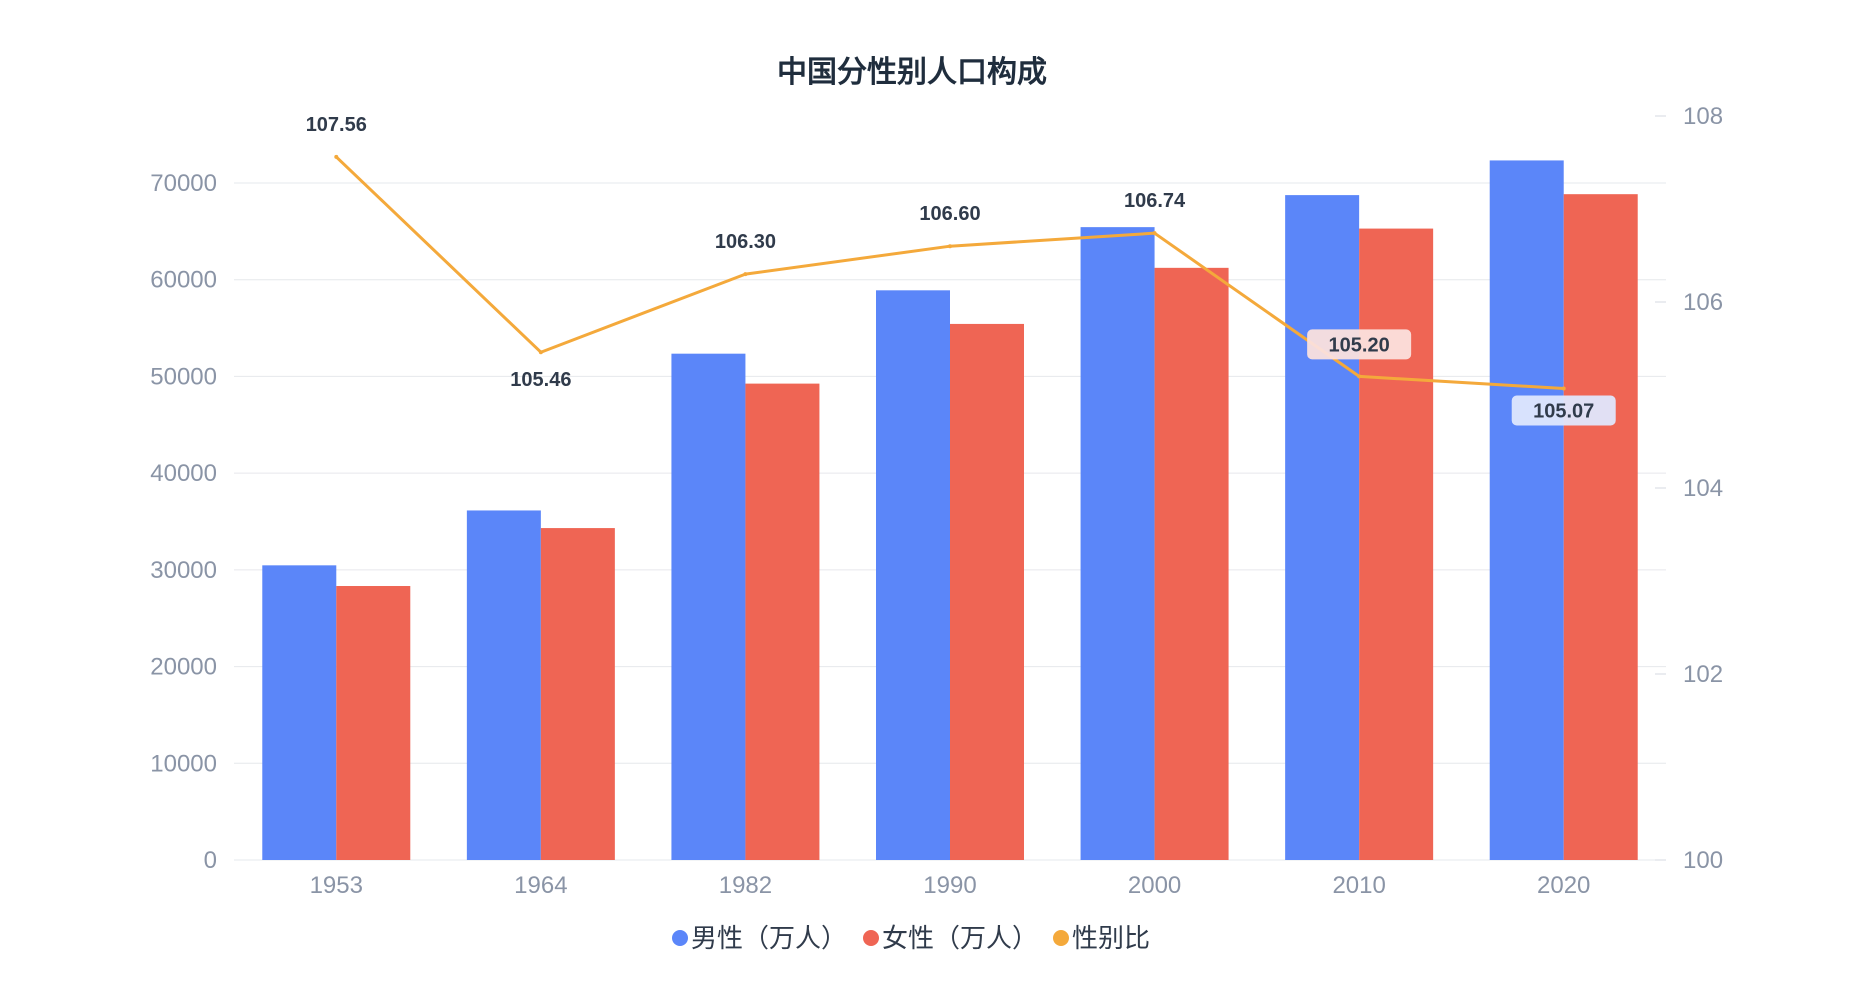 The image size is (1864, 996). I want to click on x-tick-label: 1990, so click(949, 885).